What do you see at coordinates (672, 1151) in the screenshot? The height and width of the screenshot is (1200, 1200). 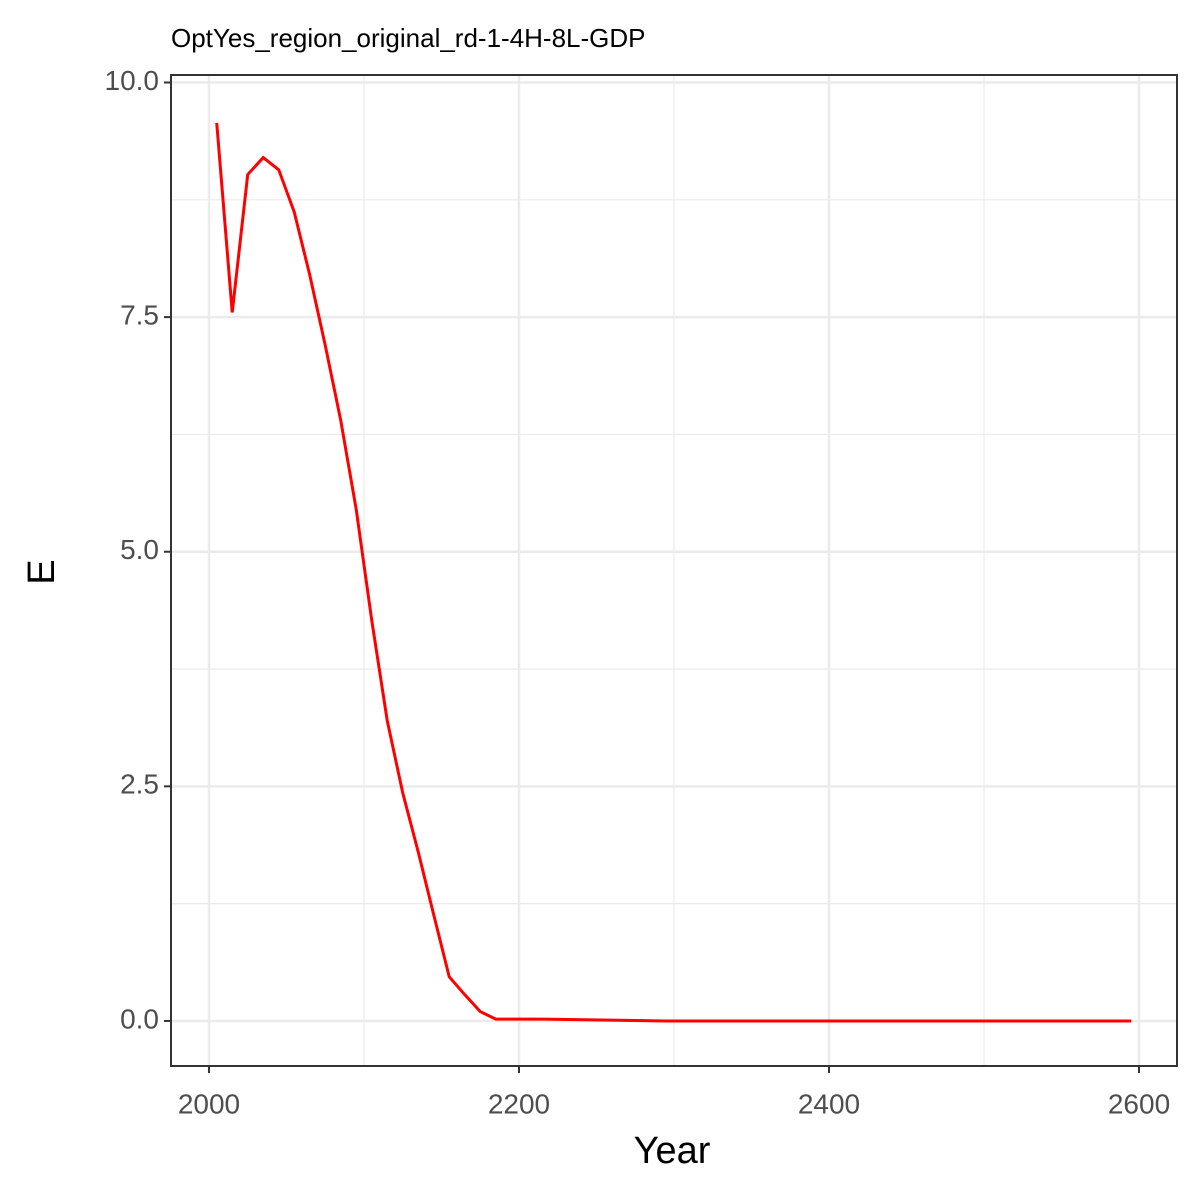 I see `x-axis-title: Year` at bounding box center [672, 1151].